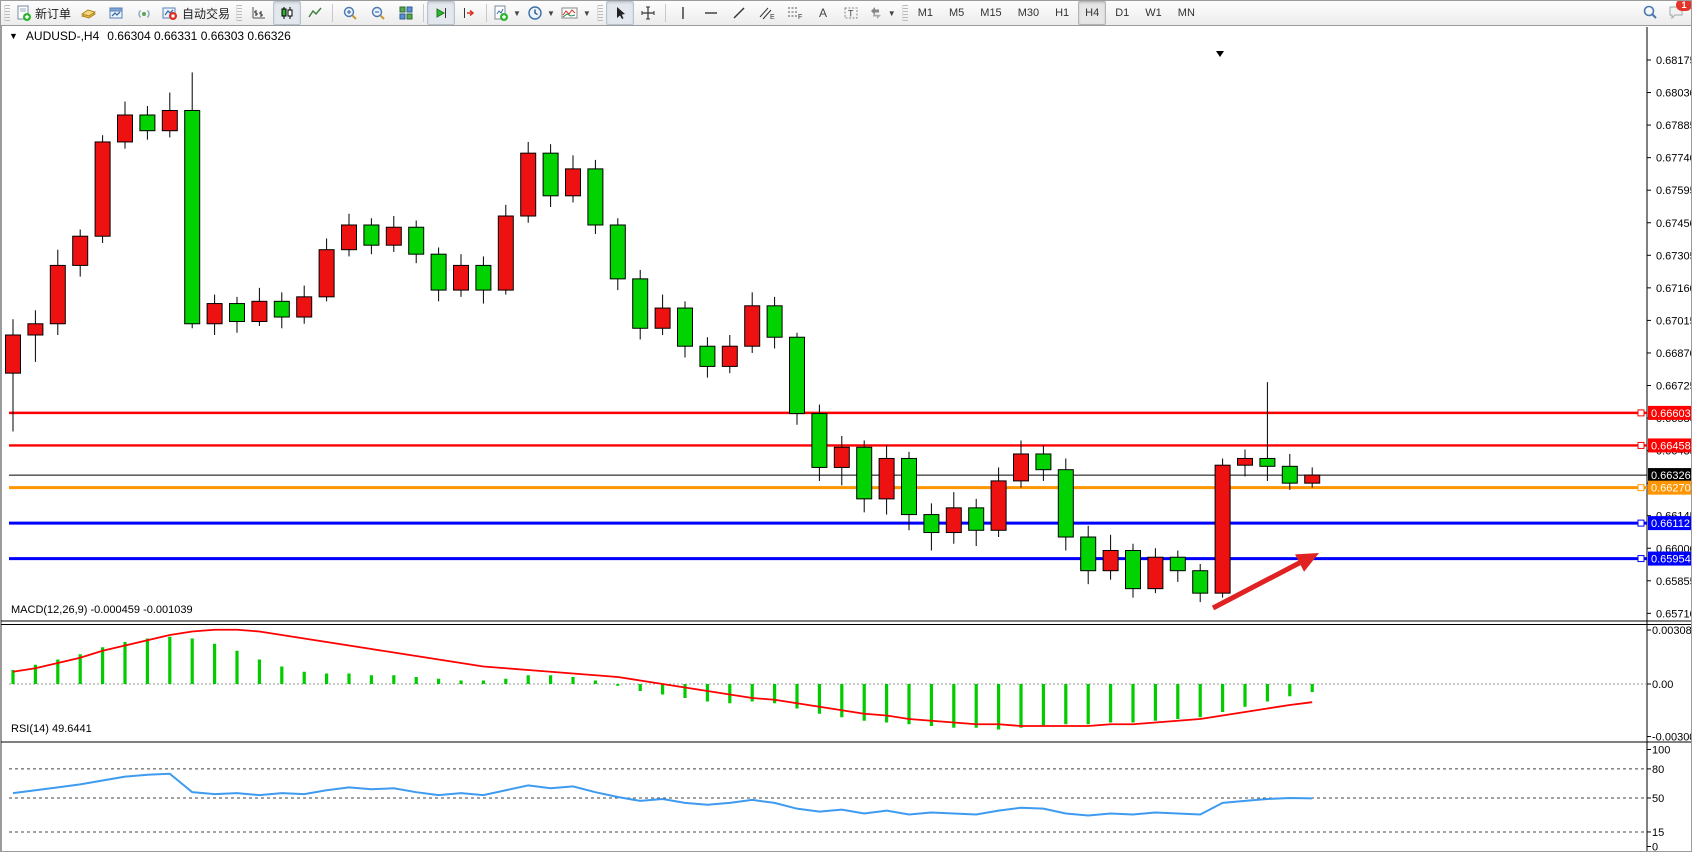 The width and height of the screenshot is (1692, 852). What do you see at coordinates (648, 13) in the screenshot?
I see `crosshair-button` at bounding box center [648, 13].